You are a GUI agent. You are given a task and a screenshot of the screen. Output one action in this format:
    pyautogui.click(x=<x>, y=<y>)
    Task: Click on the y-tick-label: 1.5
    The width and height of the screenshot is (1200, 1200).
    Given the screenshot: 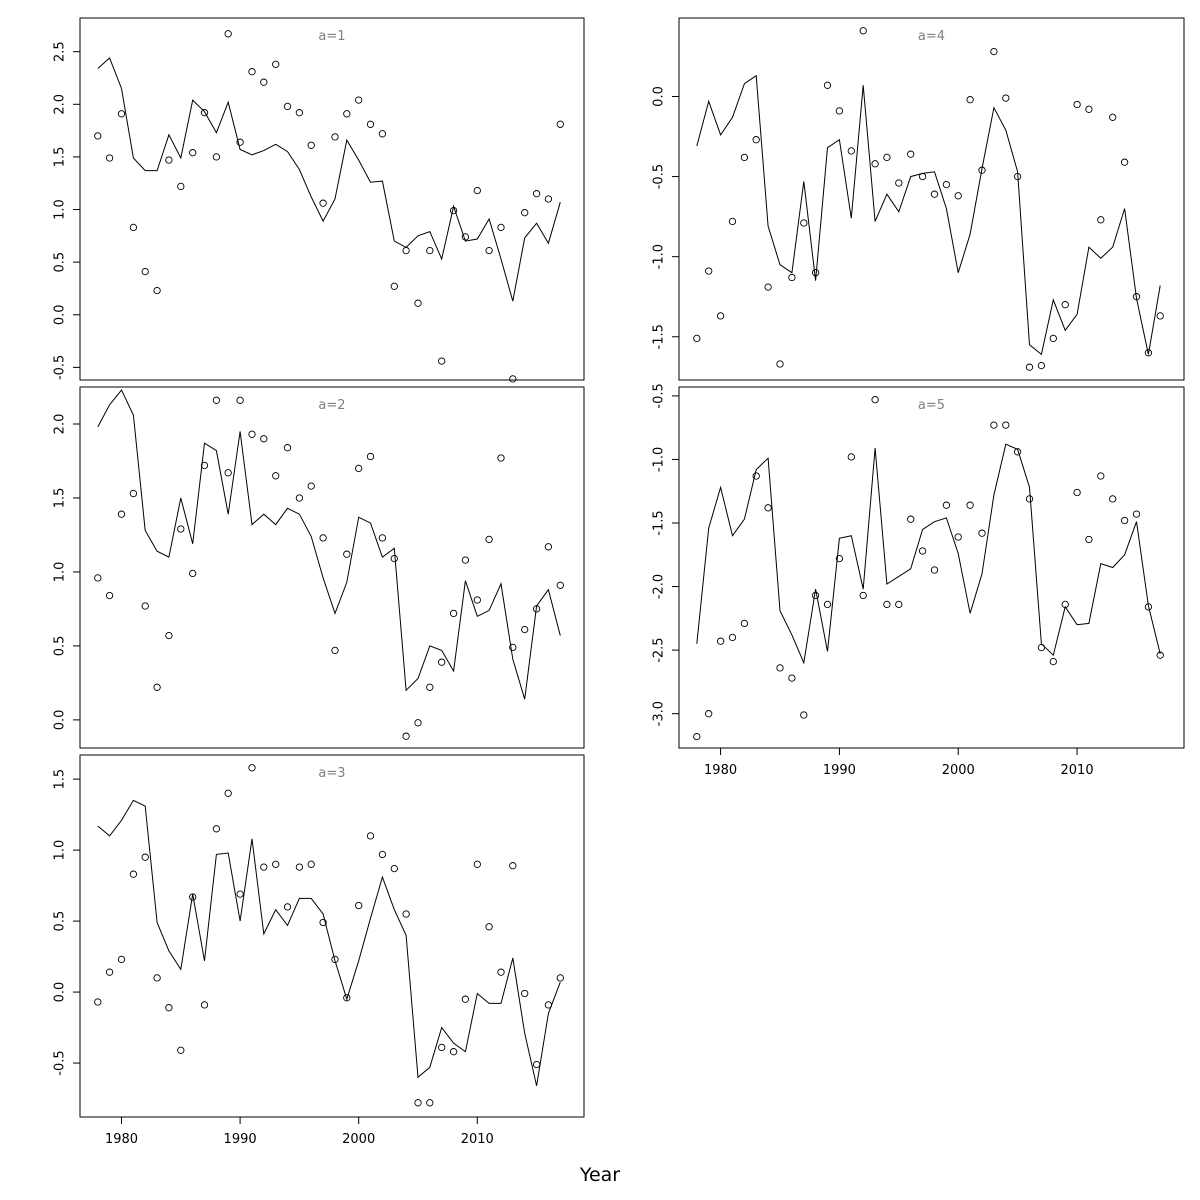 What is the action you would take?
    pyautogui.click(x=60, y=779)
    